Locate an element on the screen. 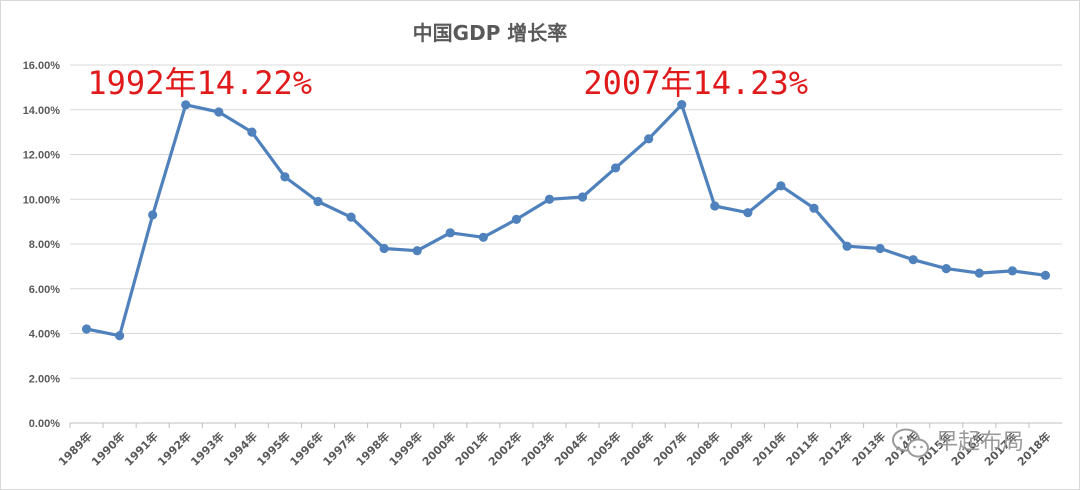 The height and width of the screenshot is (490, 1080). y-tick-label: 6.00% is located at coordinates (44, 290).